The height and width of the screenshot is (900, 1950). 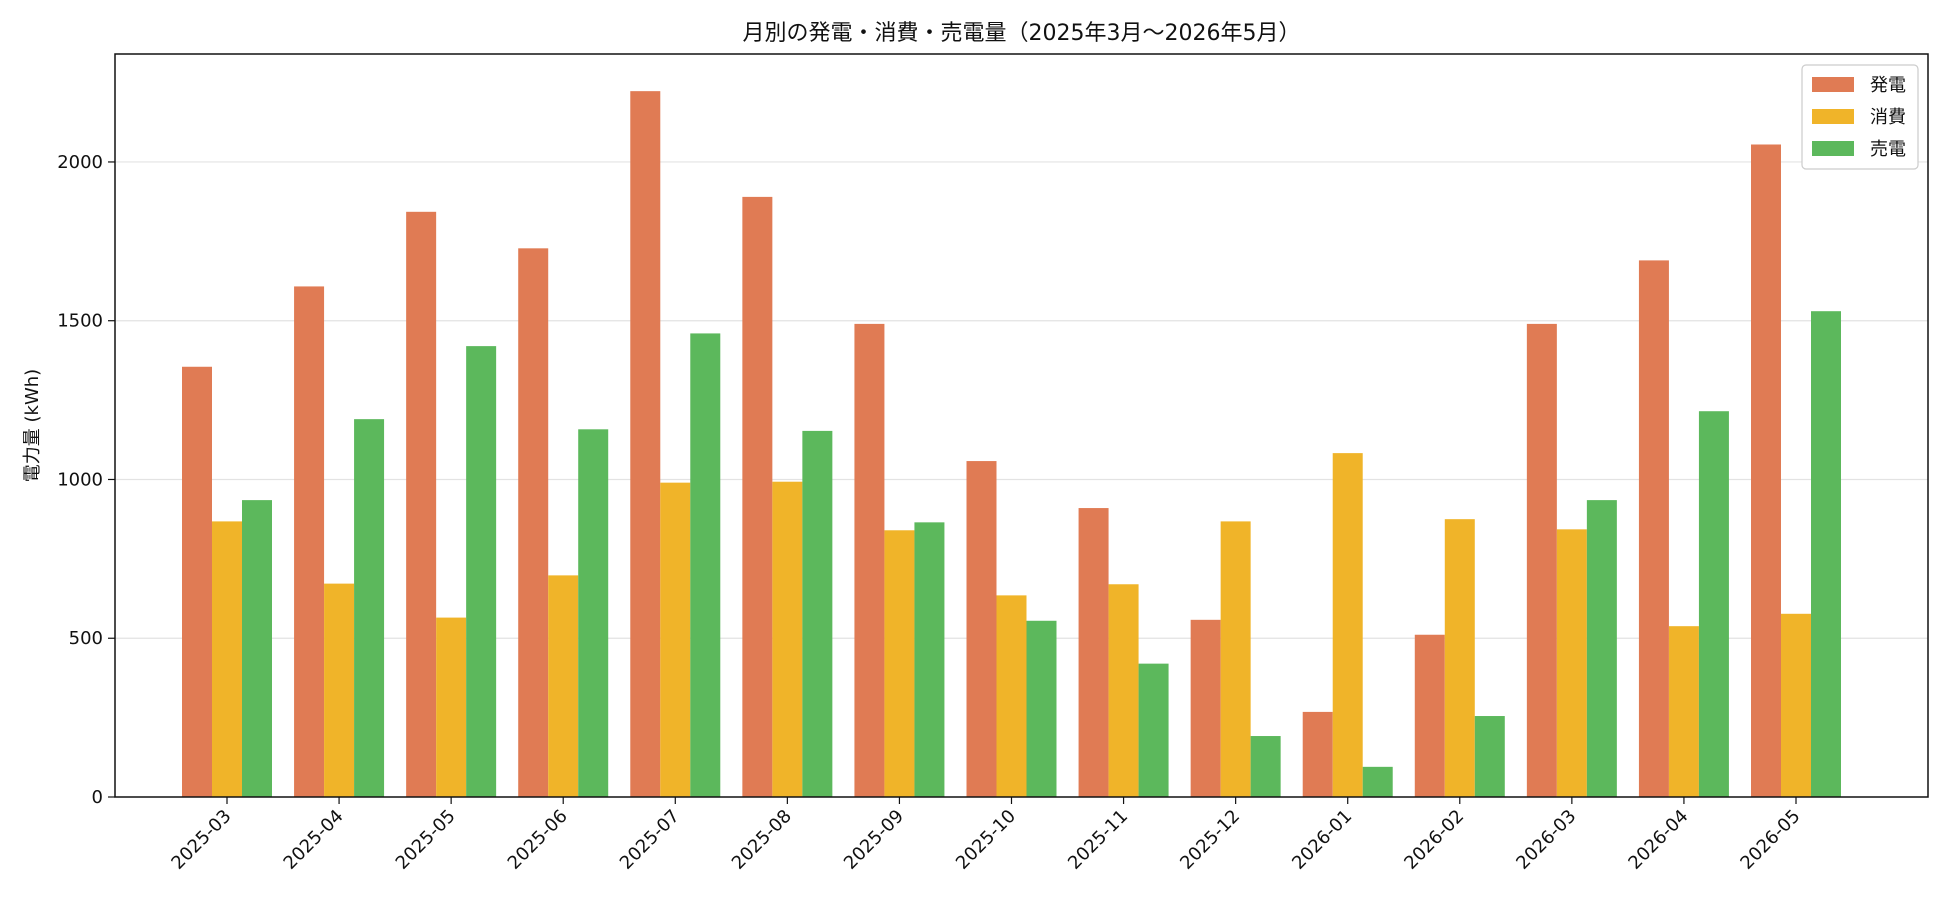 I want to click on bar-売電-2026-04, so click(x=1713, y=604).